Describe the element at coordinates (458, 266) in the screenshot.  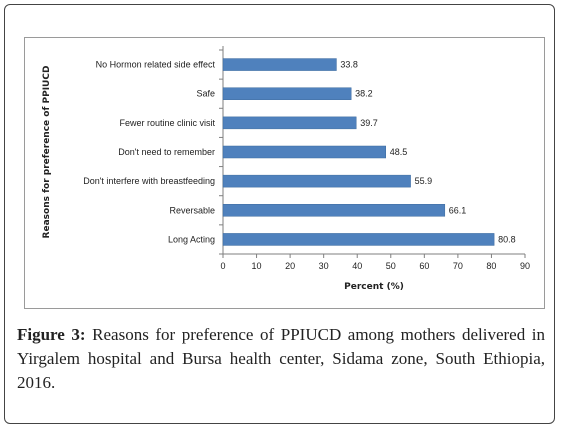
I see `x-tick-label: 70` at that location.